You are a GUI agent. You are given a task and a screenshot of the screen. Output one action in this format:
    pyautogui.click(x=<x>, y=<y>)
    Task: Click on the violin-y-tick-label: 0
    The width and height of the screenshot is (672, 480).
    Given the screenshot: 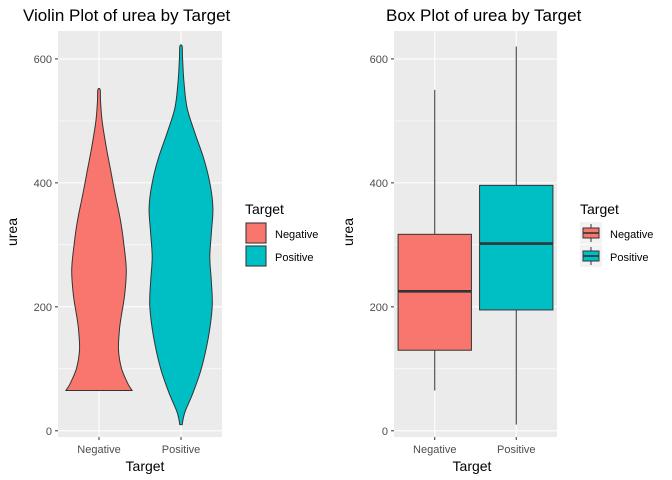 What is the action you would take?
    pyautogui.click(x=49, y=432)
    